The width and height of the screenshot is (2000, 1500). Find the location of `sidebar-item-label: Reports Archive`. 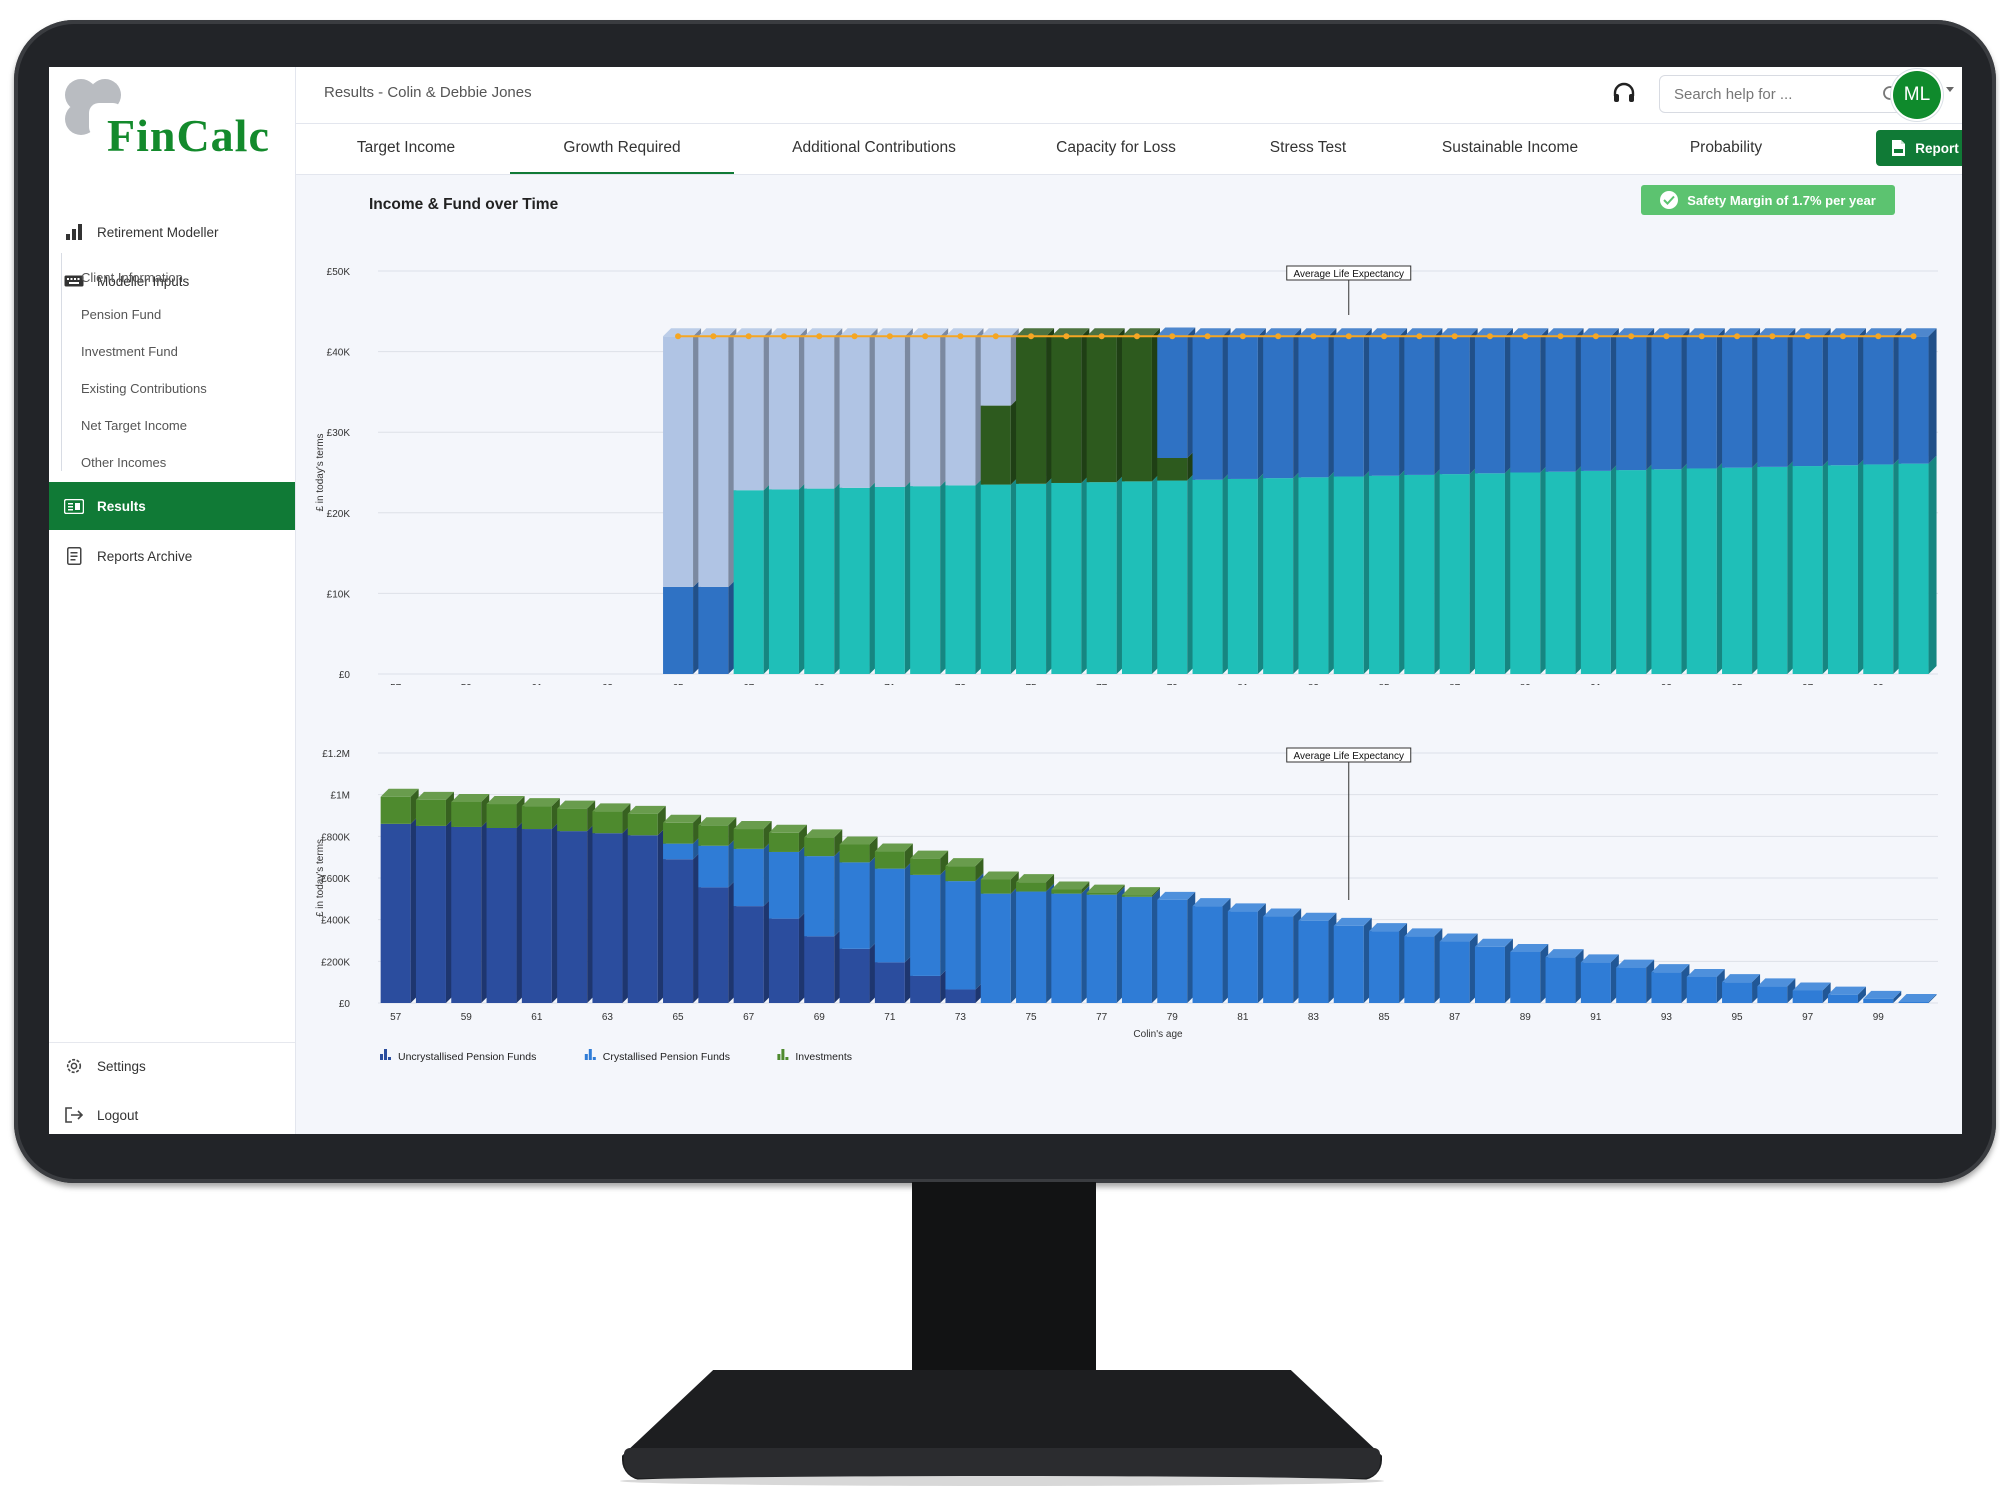

sidebar-item-label: Reports Archive is located at coordinates (145, 556).